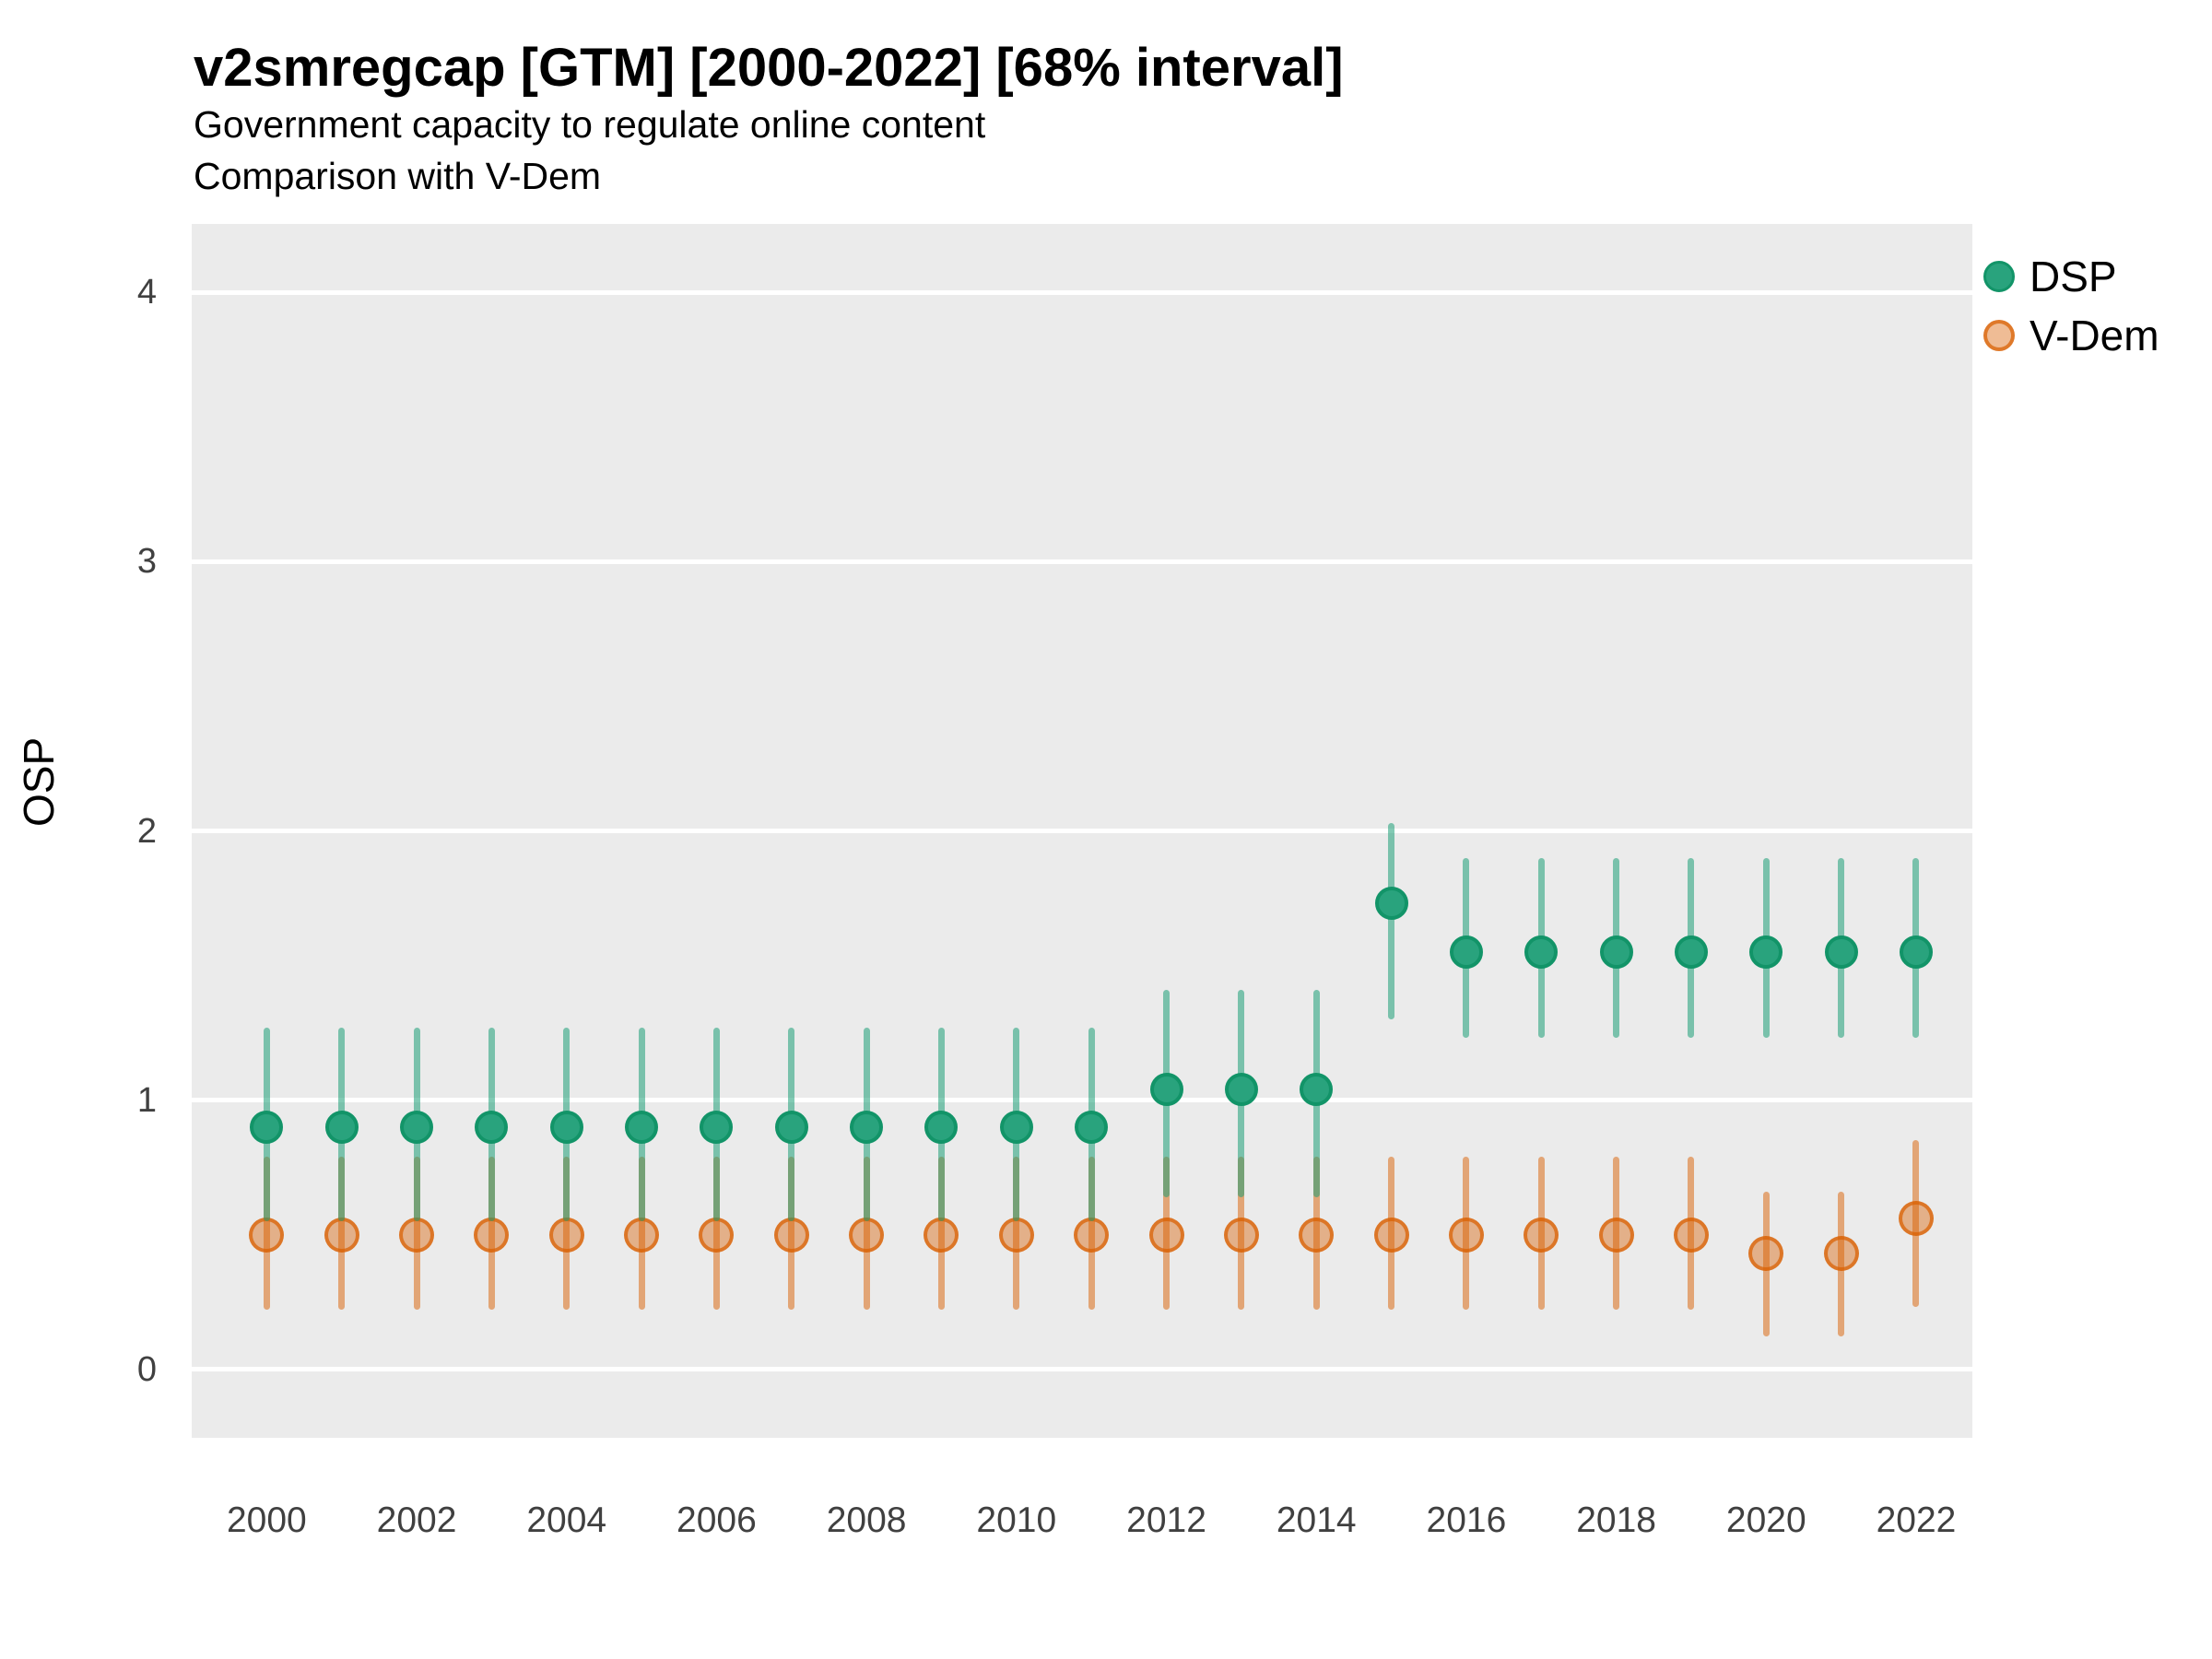 The width and height of the screenshot is (2212, 1659). What do you see at coordinates (1765, 1520) in the screenshot?
I see `x-tick-label-2020: 2020` at bounding box center [1765, 1520].